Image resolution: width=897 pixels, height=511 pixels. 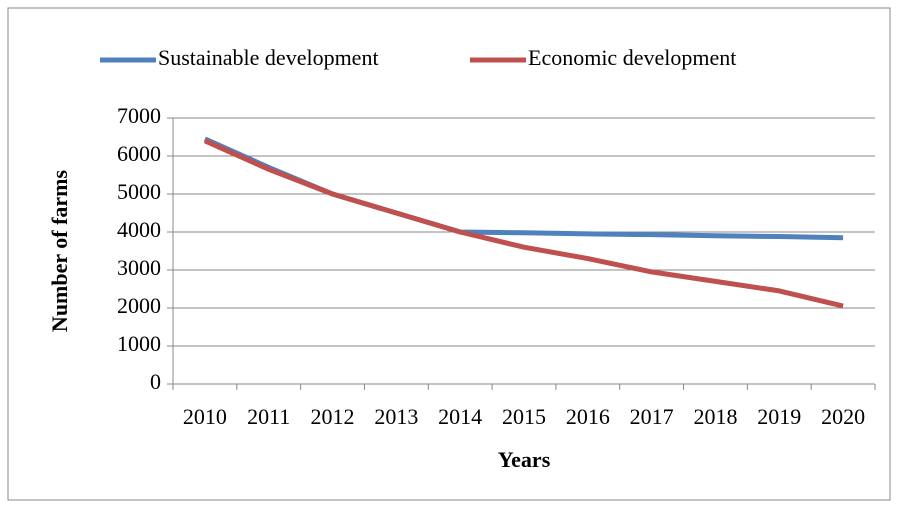 What do you see at coordinates (139, 267) in the screenshot?
I see `y-tick-label: 3000` at bounding box center [139, 267].